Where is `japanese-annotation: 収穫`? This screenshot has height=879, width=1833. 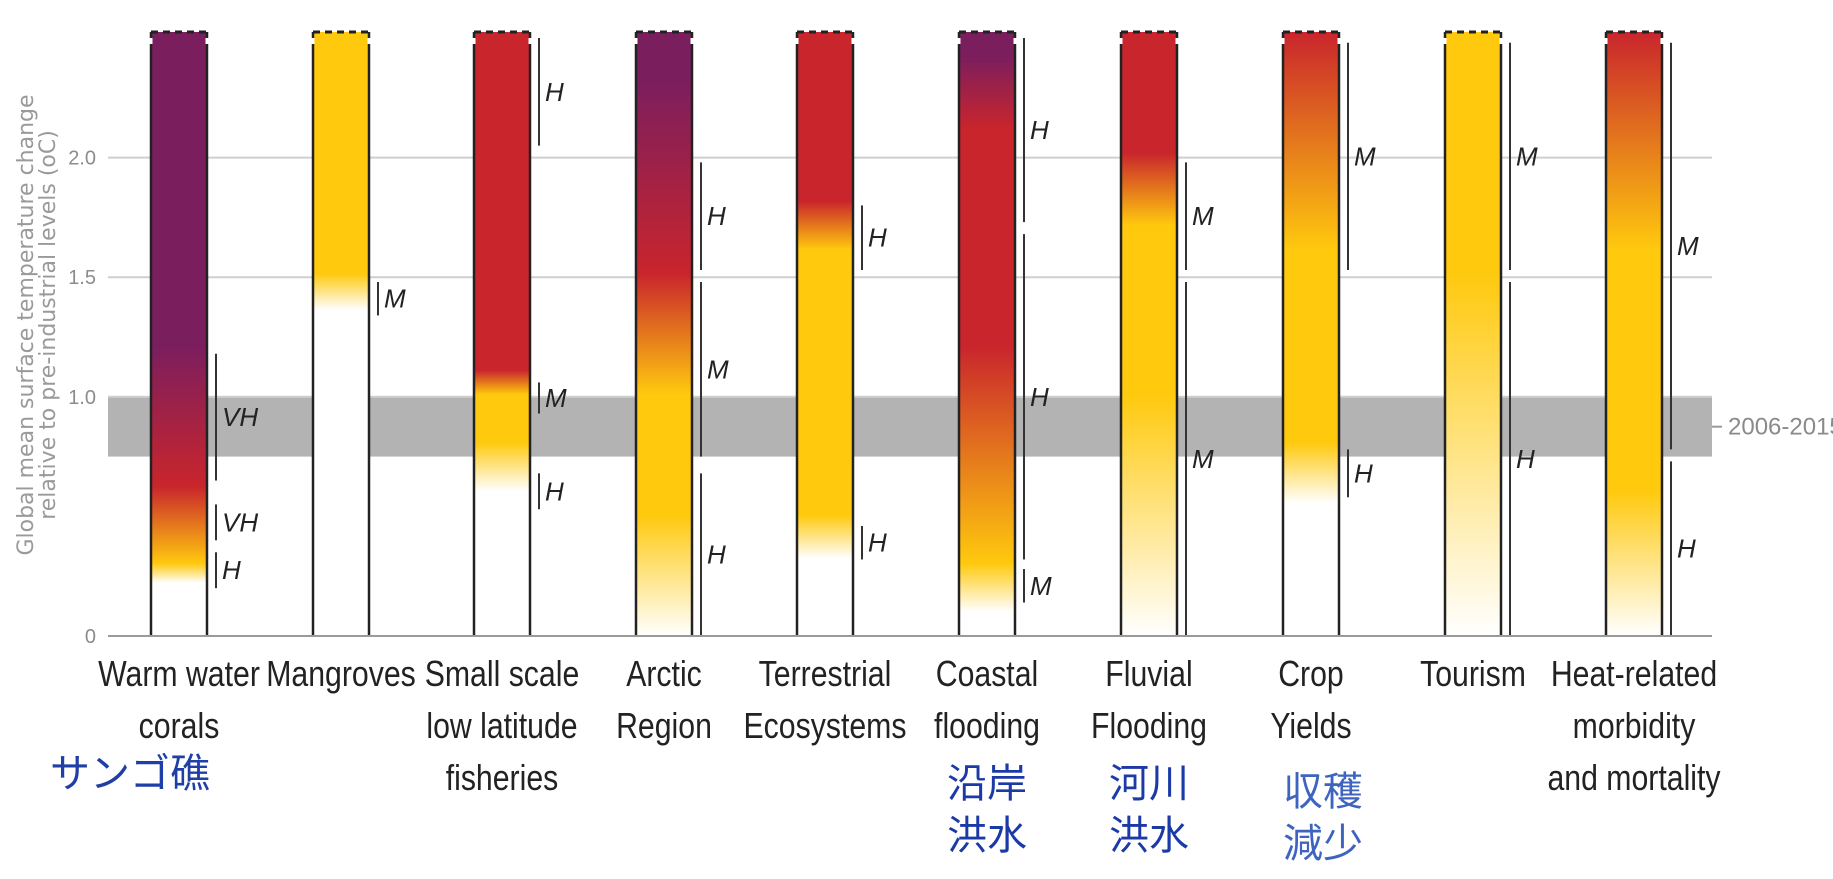
japanese-annotation: 収穫 is located at coordinates (1323, 792).